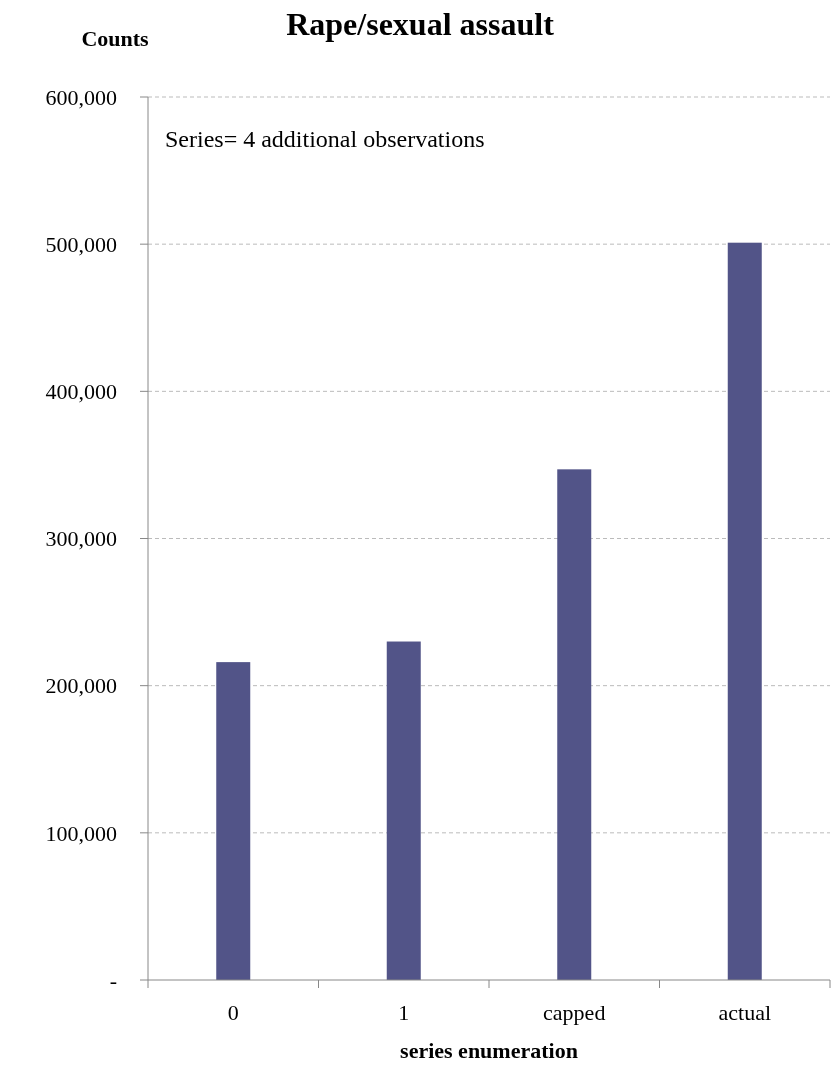 Image resolution: width=831 pixels, height=1065 pixels. I want to click on annotation: Series= 4 additional observations, so click(325, 139).